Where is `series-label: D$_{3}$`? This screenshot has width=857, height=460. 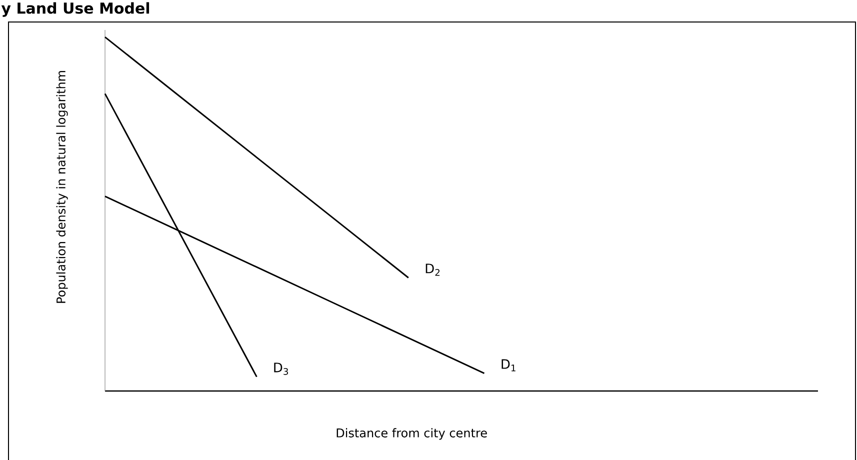
series-label: D$_{3}$ is located at coordinates (281, 368).